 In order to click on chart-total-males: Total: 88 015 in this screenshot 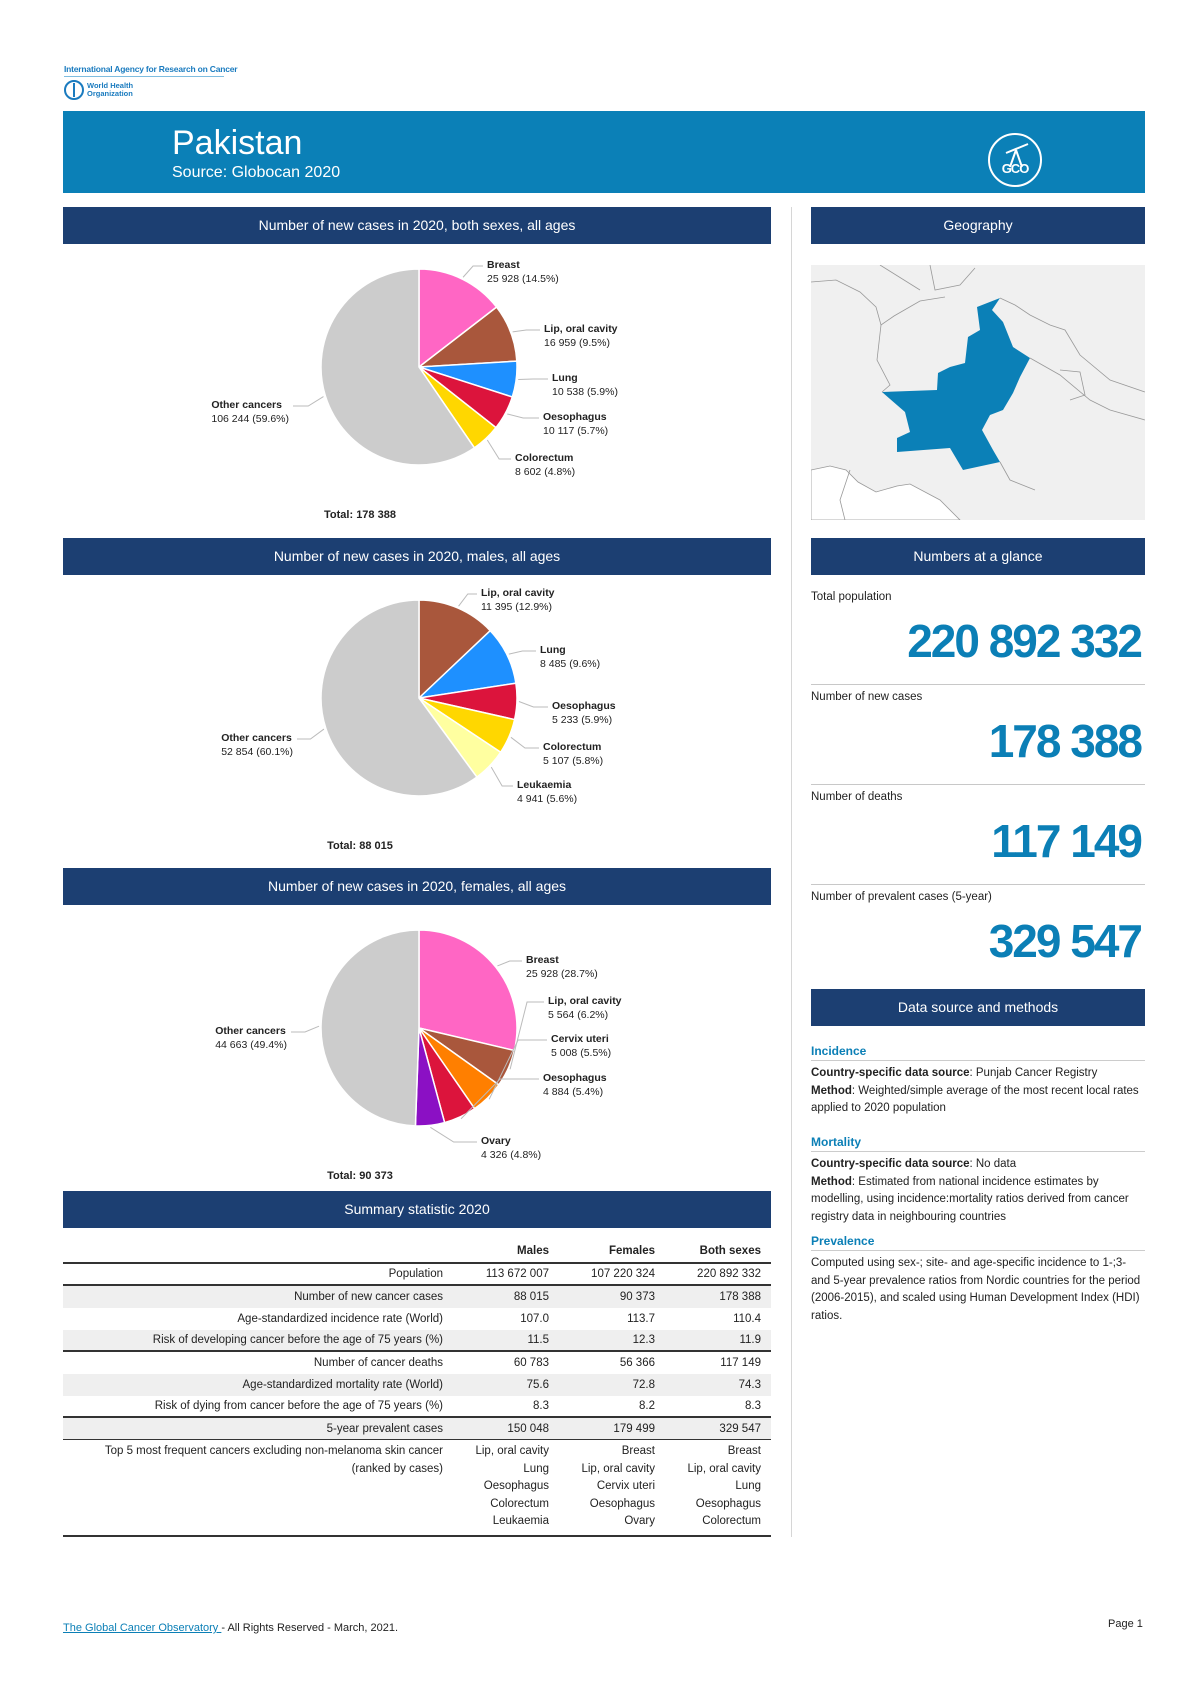, I will do `click(360, 846)`.